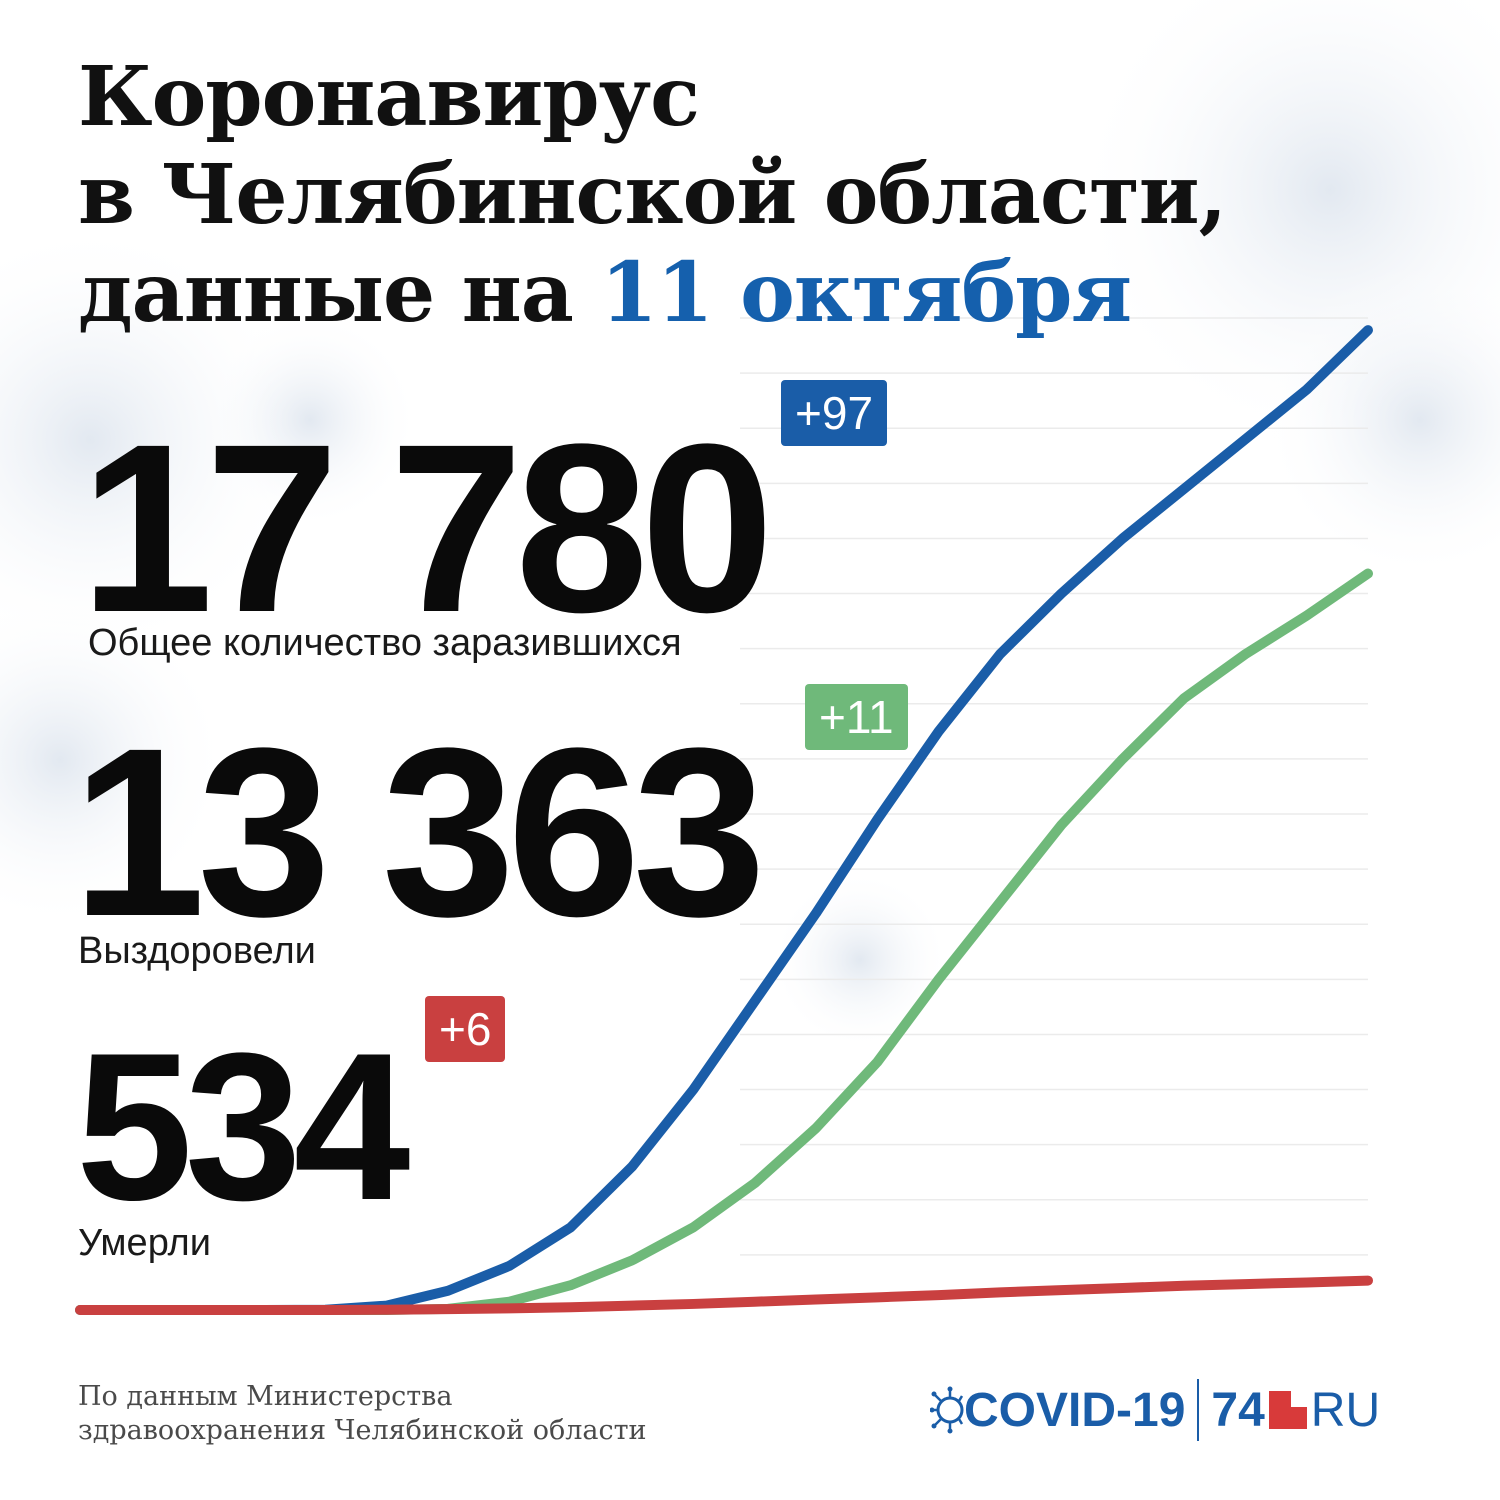  I want to click on title-line-2: в Челябинской области,, so click(652, 195).